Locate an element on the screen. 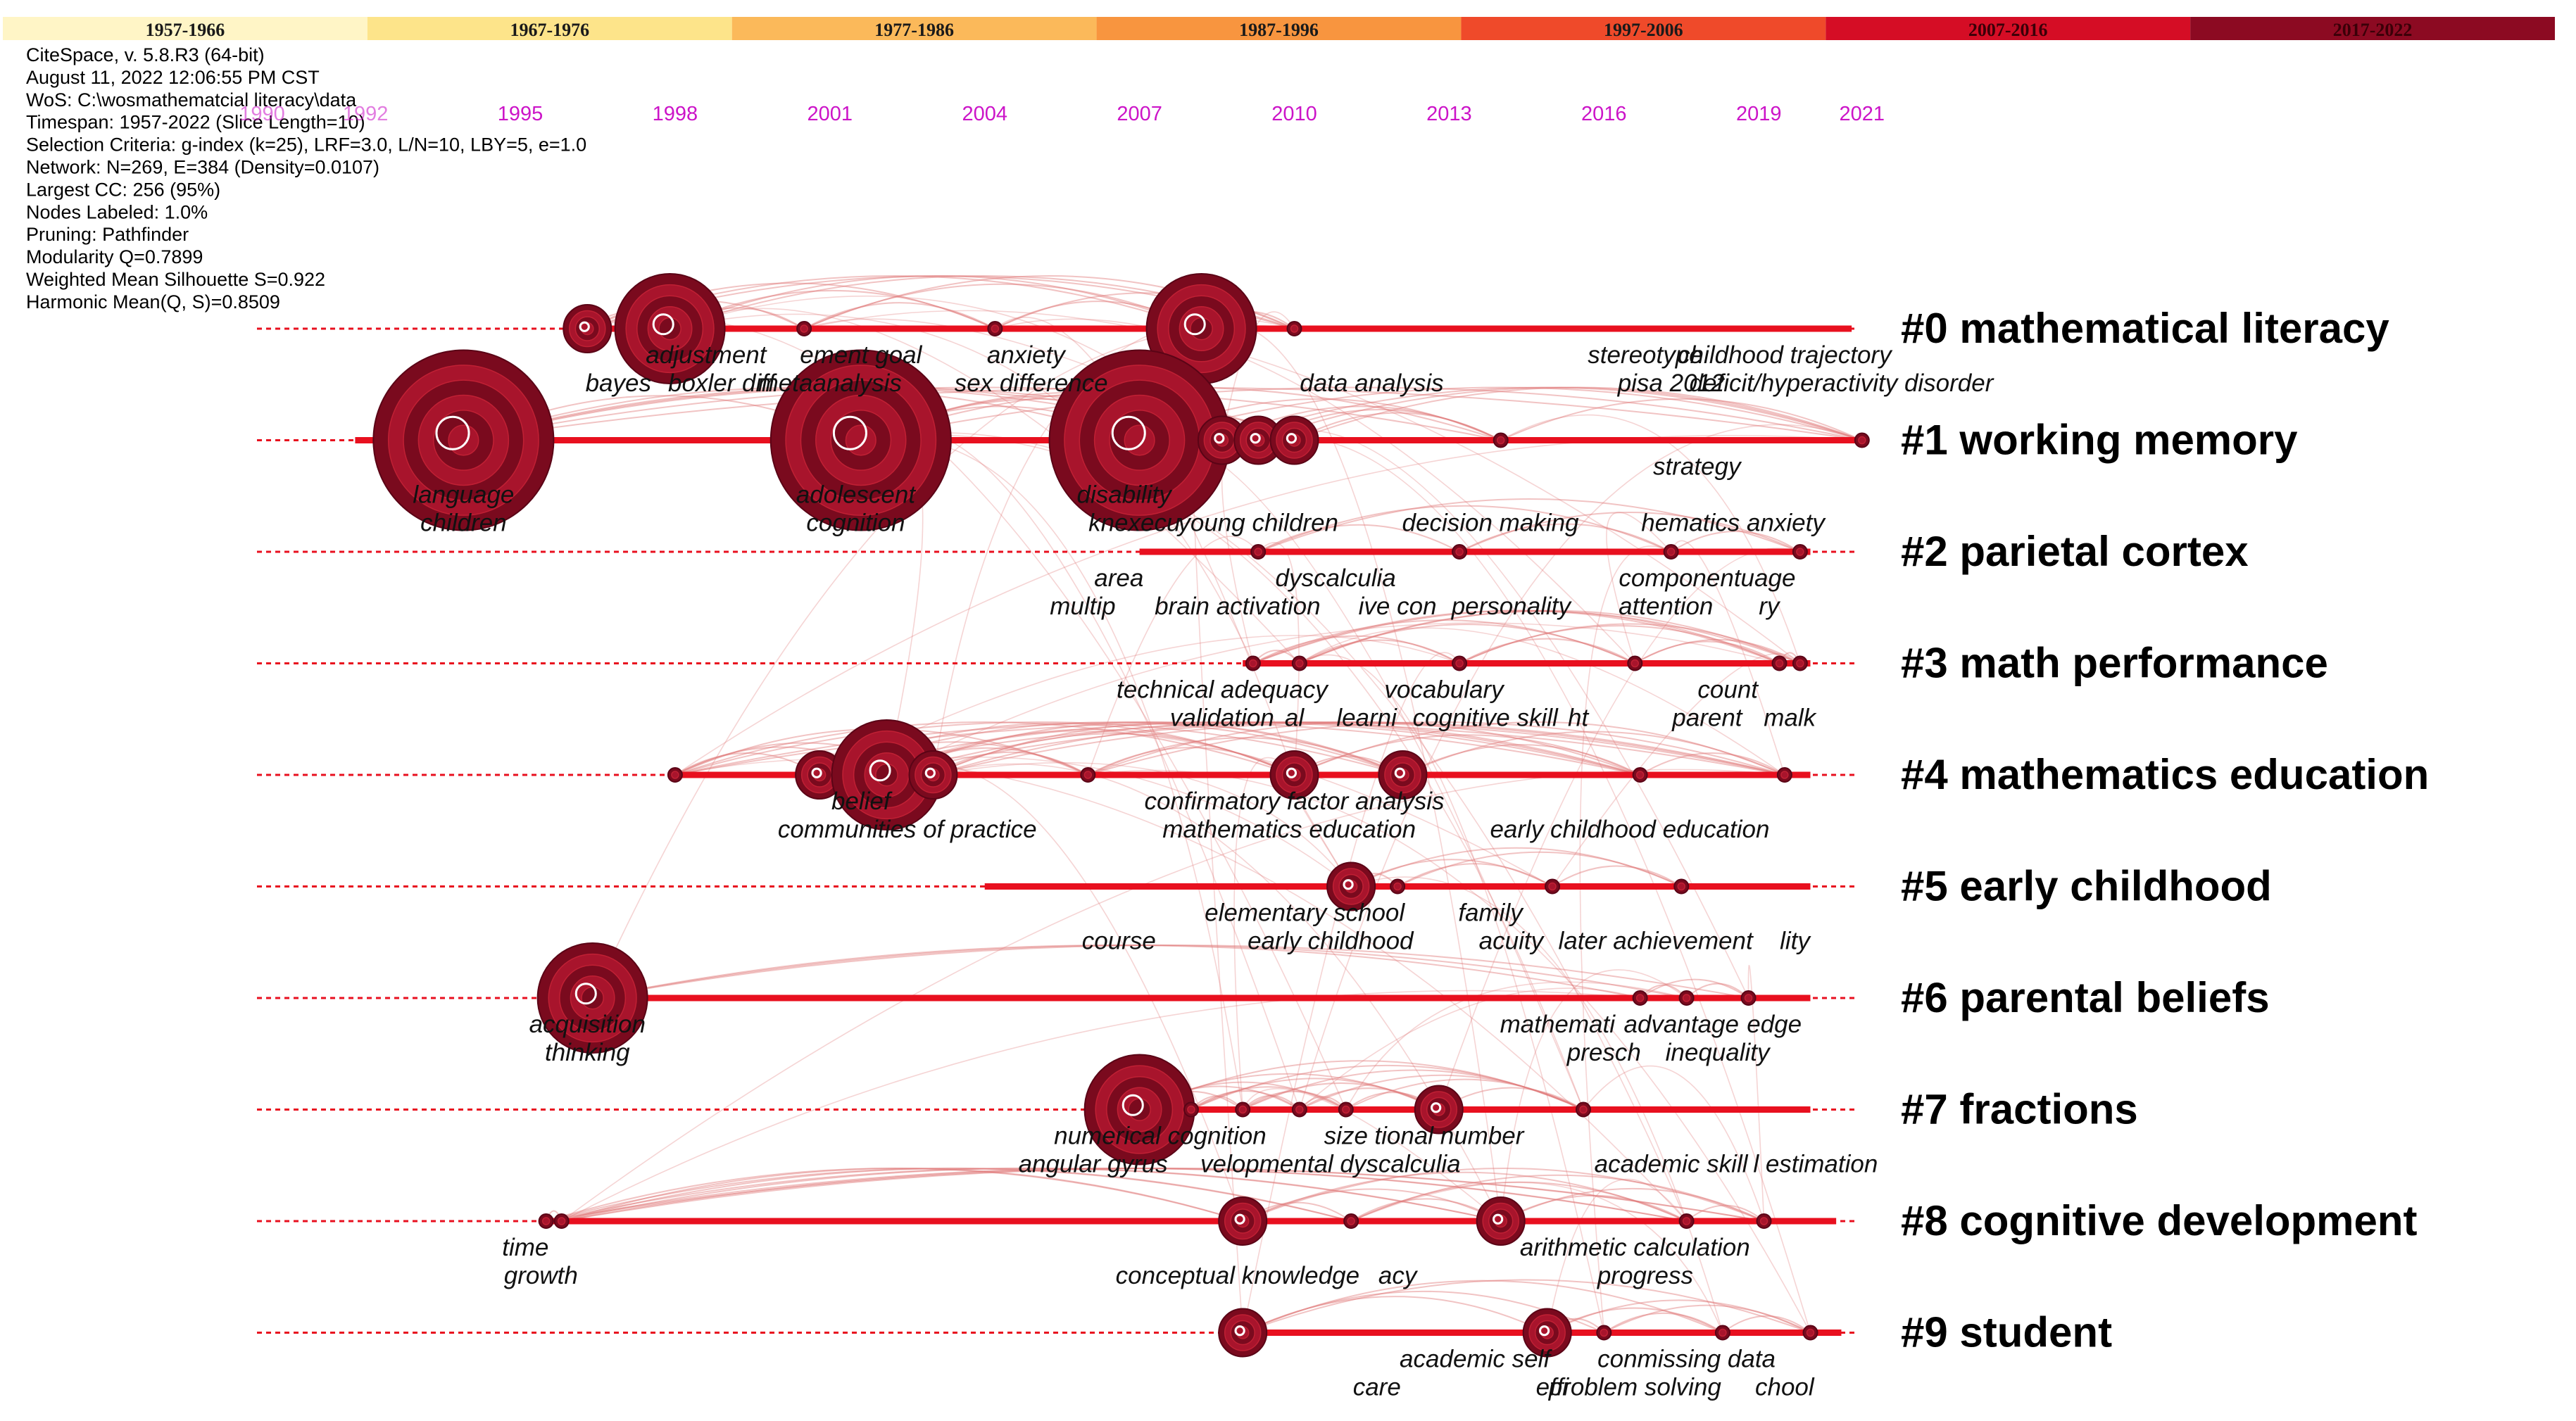  period-segment is located at coordinates (185, 28).